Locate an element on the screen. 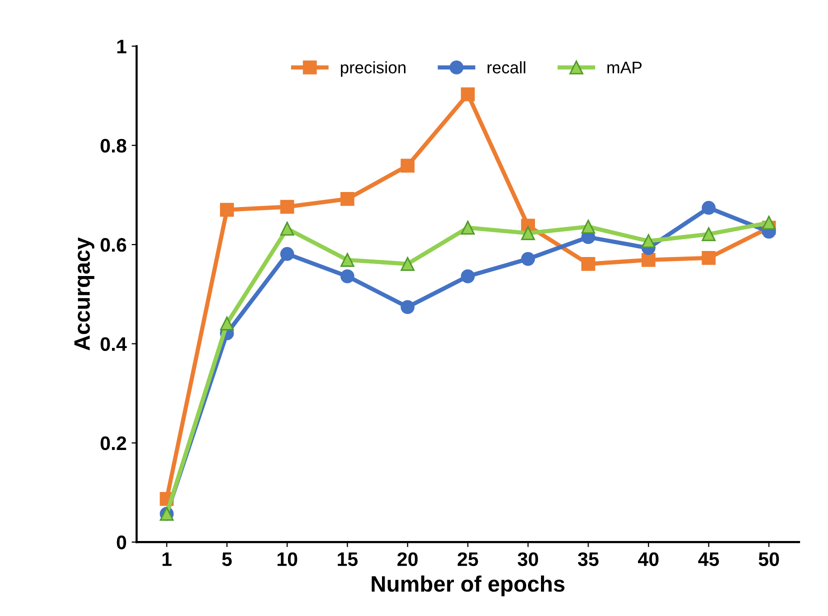  x-tick-label: 15 is located at coordinates (348, 559).